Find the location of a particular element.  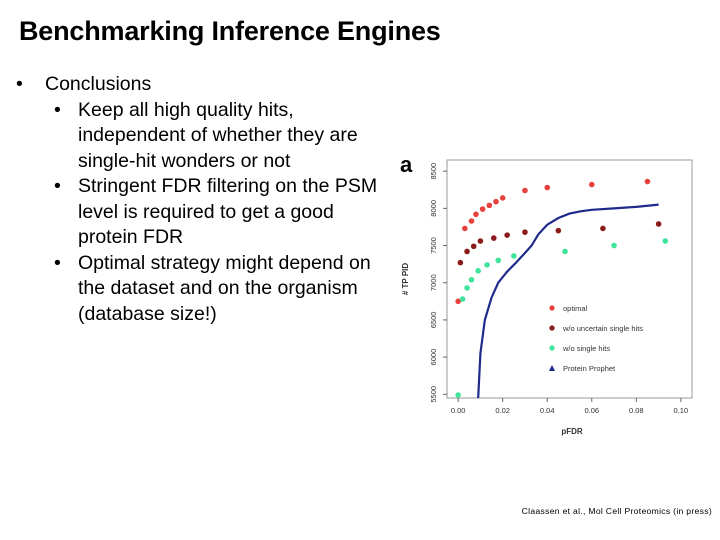

legend-label: w/o single hits is located at coordinates (586, 348).